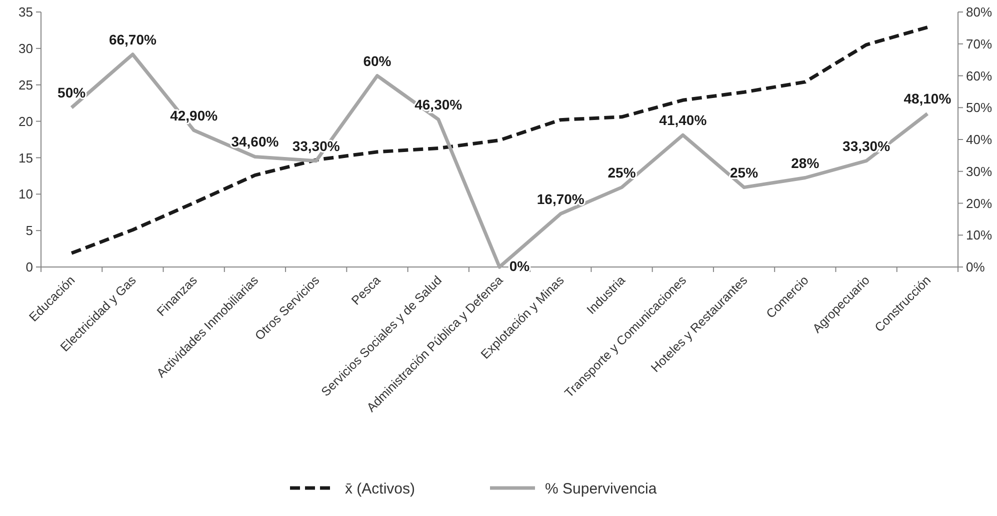  What do you see at coordinates (979, 76) in the screenshot?
I see `y2-tick-label: 60%` at bounding box center [979, 76].